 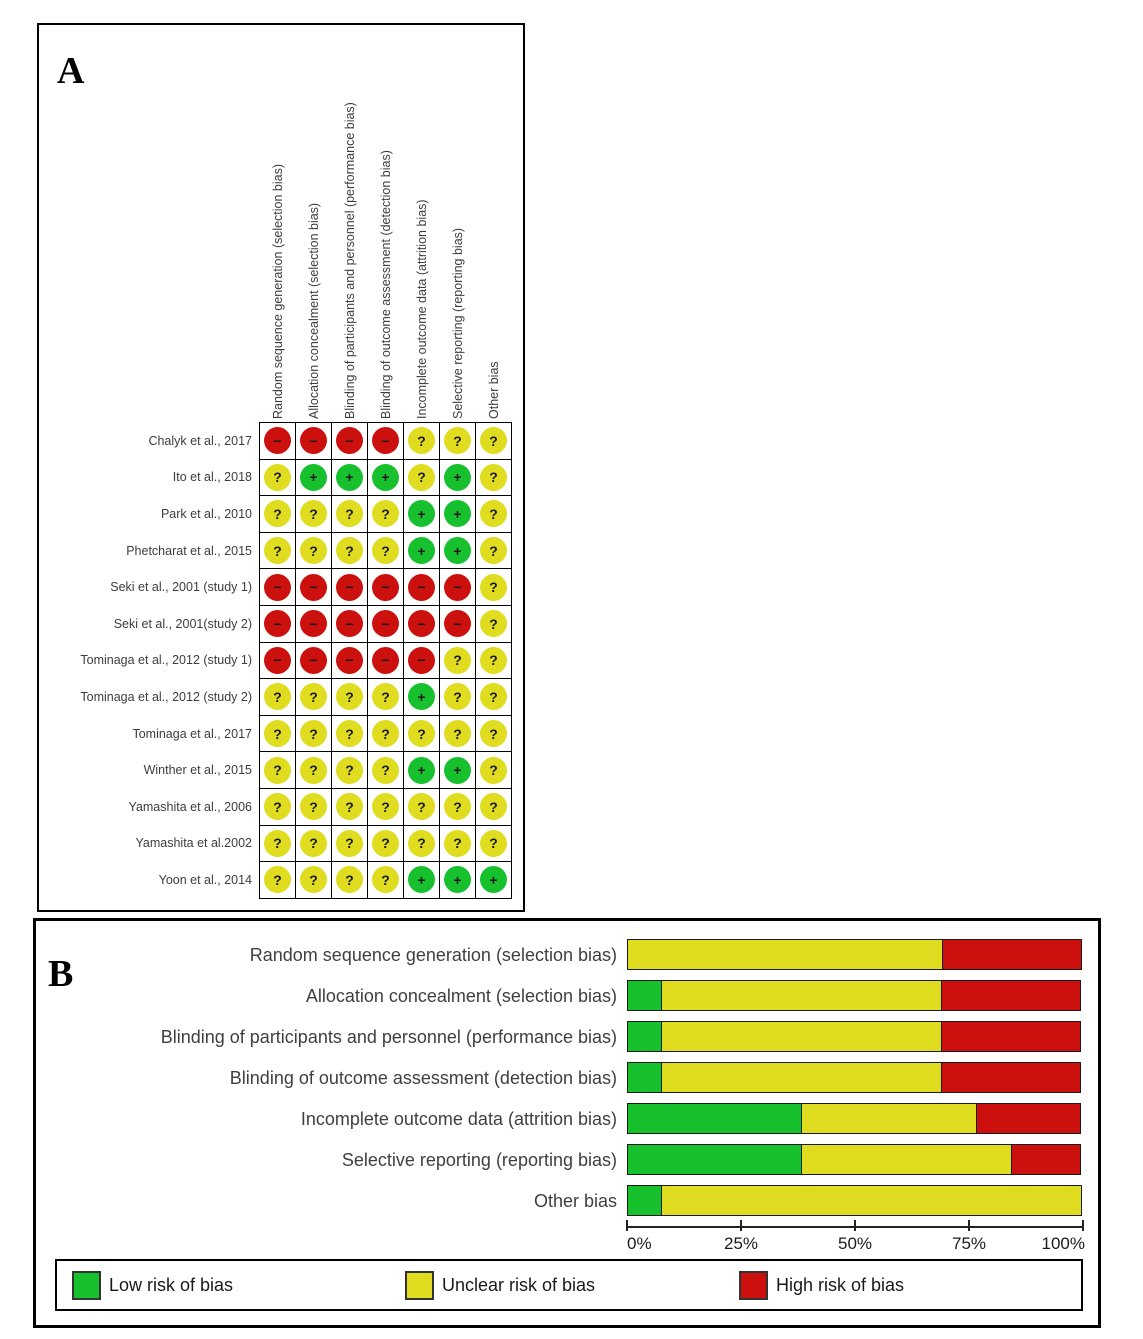 What do you see at coordinates (1063, 1243) in the screenshot?
I see `x-axis-tick-label: 100%` at bounding box center [1063, 1243].